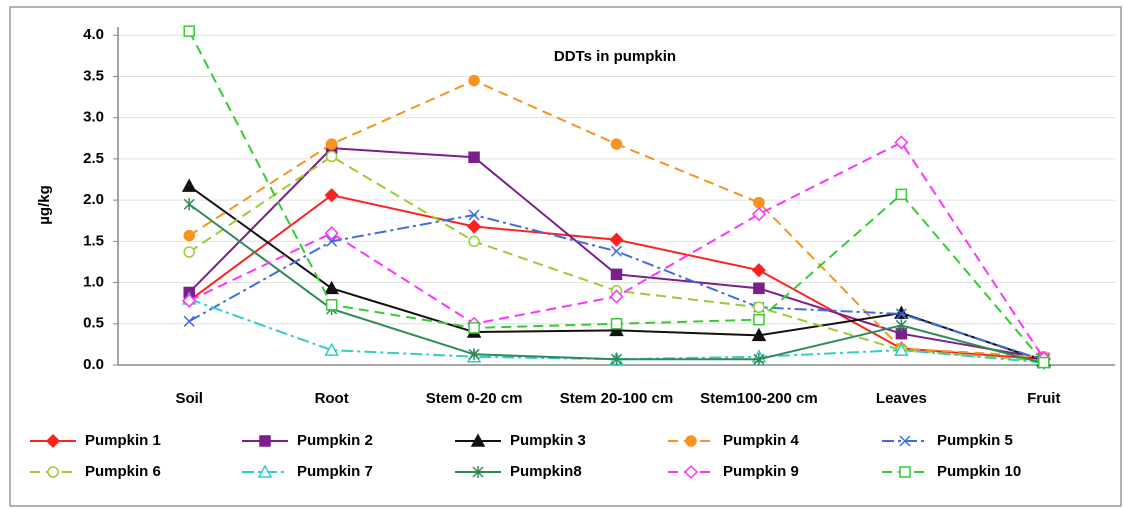 The image size is (1124, 509). What do you see at coordinates (93, 158) in the screenshot?
I see `y-tick-label: 2.5` at bounding box center [93, 158].